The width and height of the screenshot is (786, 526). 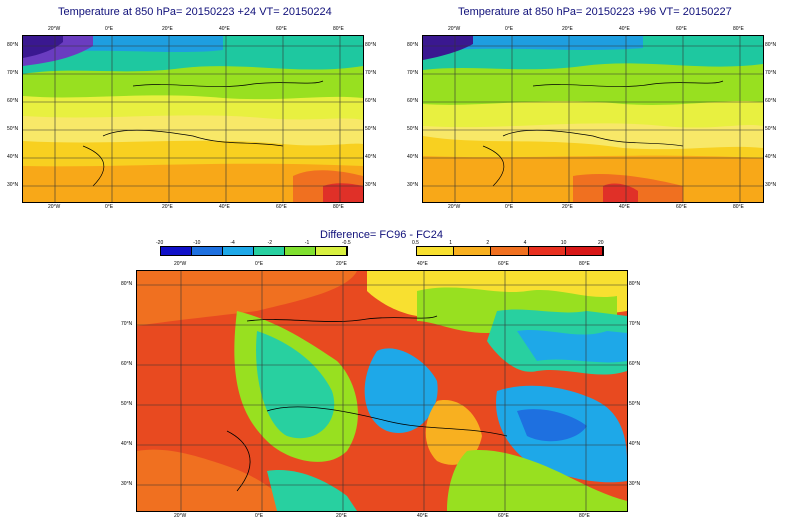 What do you see at coordinates (160, 243) in the screenshot?
I see `colorbar-tick-label: -20` at bounding box center [160, 243].